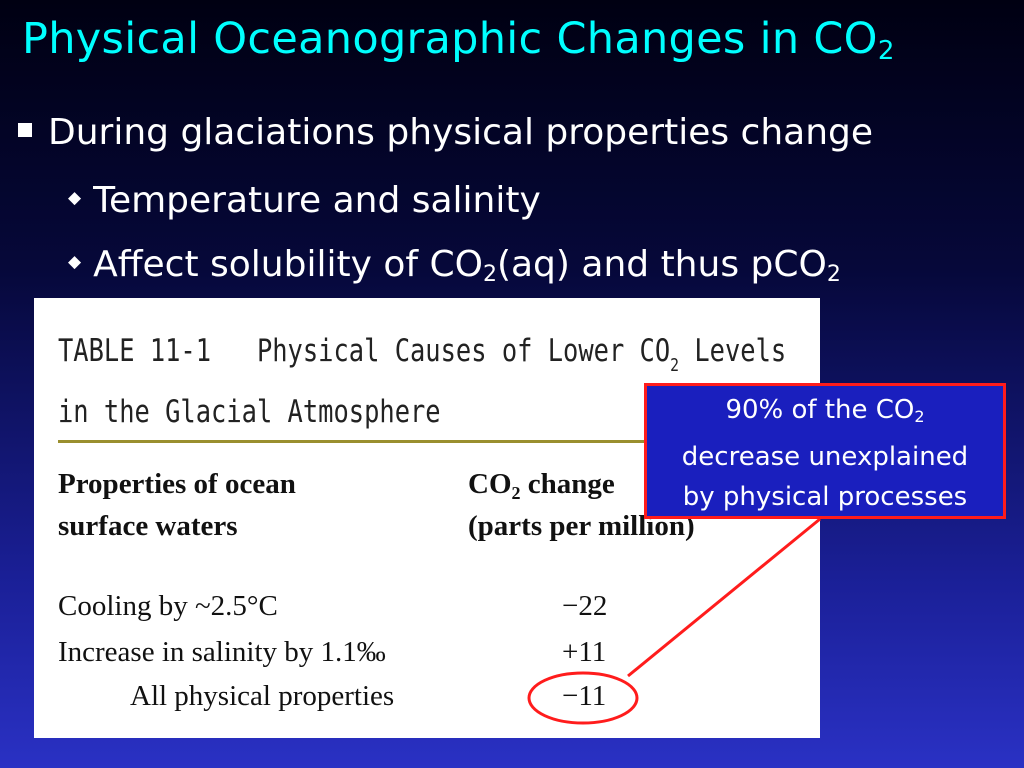  I want to click on header-right-1-suffix: change, so click(567, 484).